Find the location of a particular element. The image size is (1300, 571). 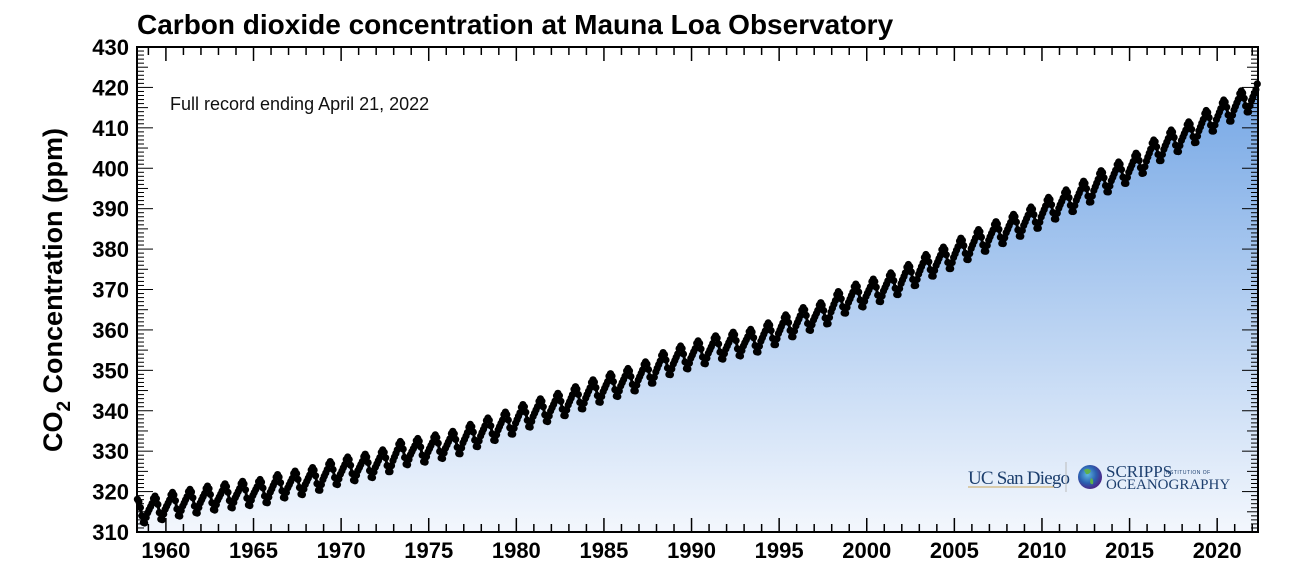

x-tick-label: 1985 is located at coordinates (603, 550).